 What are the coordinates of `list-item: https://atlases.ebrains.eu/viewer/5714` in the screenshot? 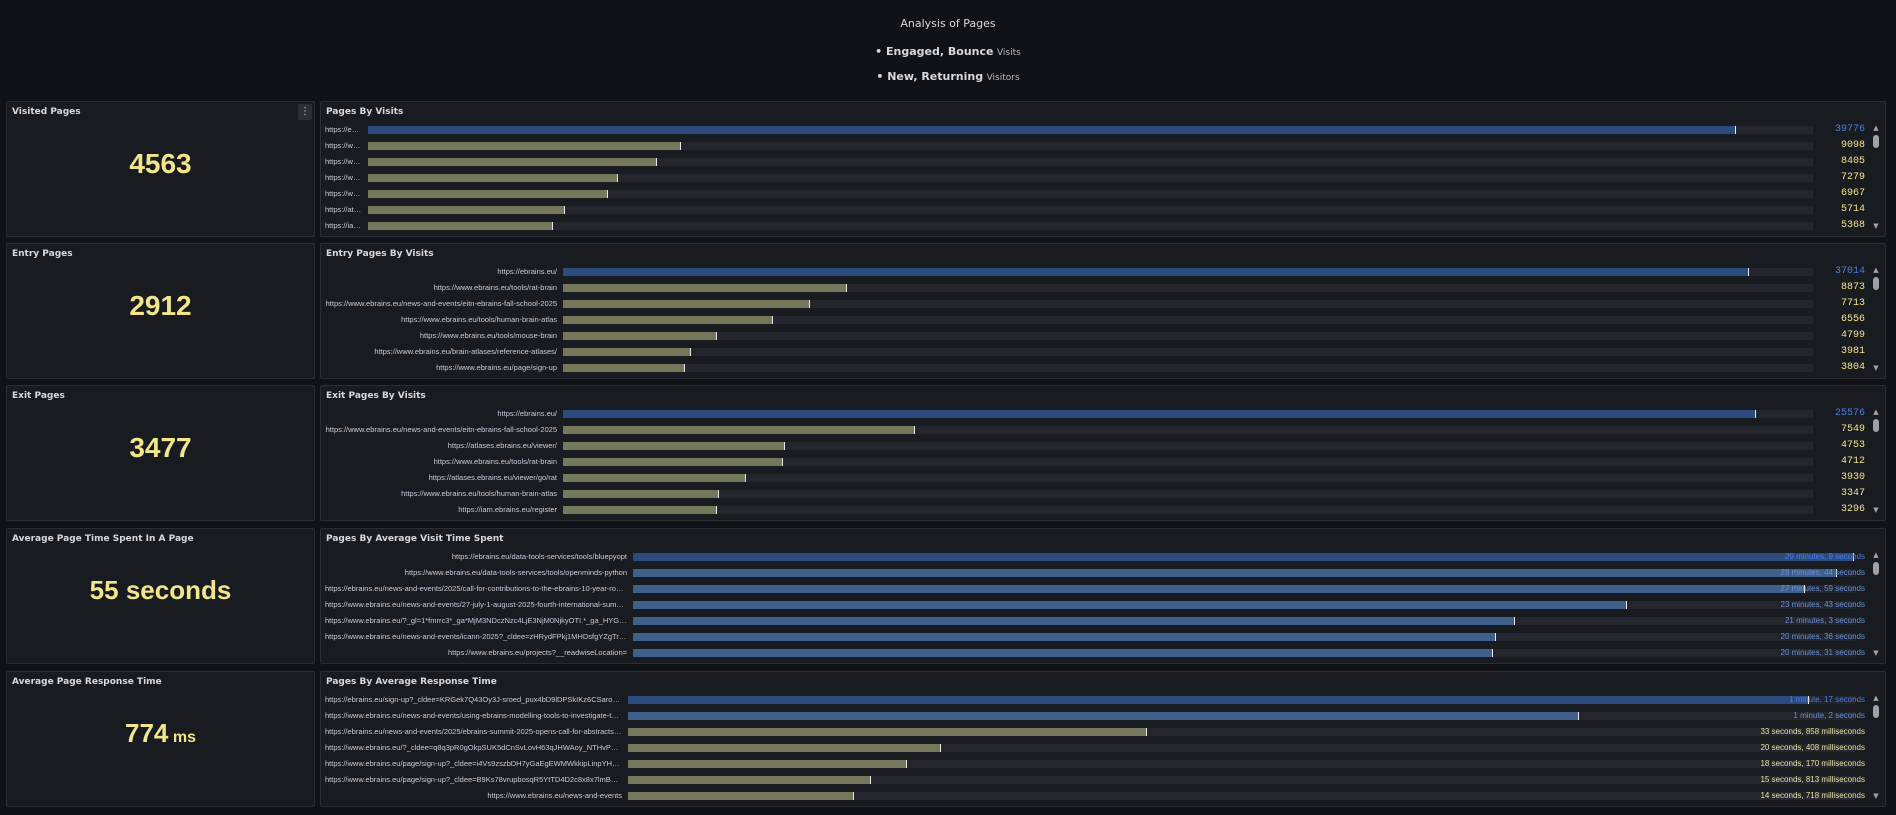 It's located at (1103, 210).